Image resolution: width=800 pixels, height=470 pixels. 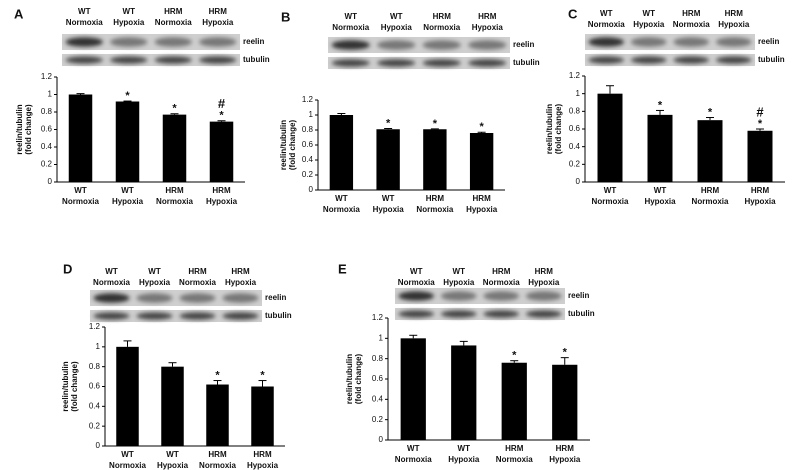 What do you see at coordinates (285, 16) in the screenshot?
I see `panel-label: B` at bounding box center [285, 16].